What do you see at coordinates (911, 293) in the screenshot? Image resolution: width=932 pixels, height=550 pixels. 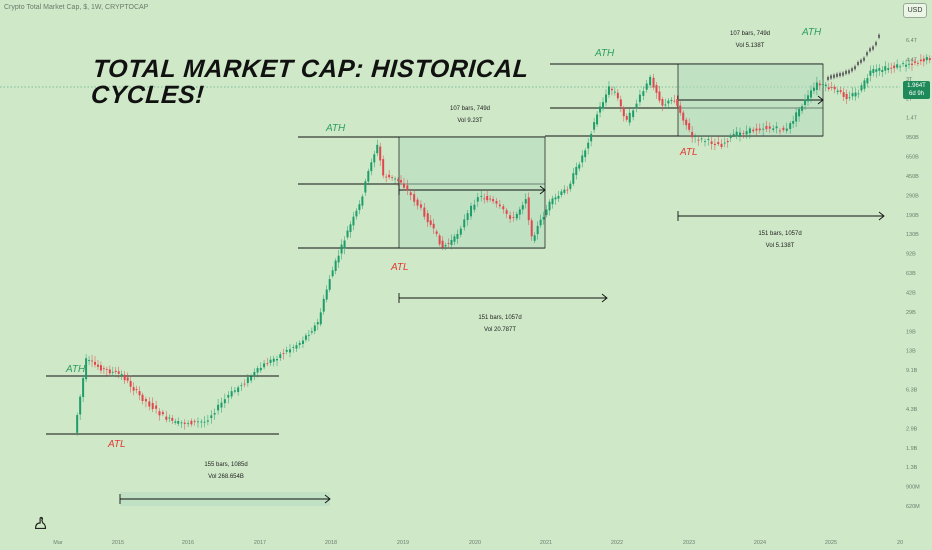 I see `y-tick-label: 42B` at bounding box center [911, 293].